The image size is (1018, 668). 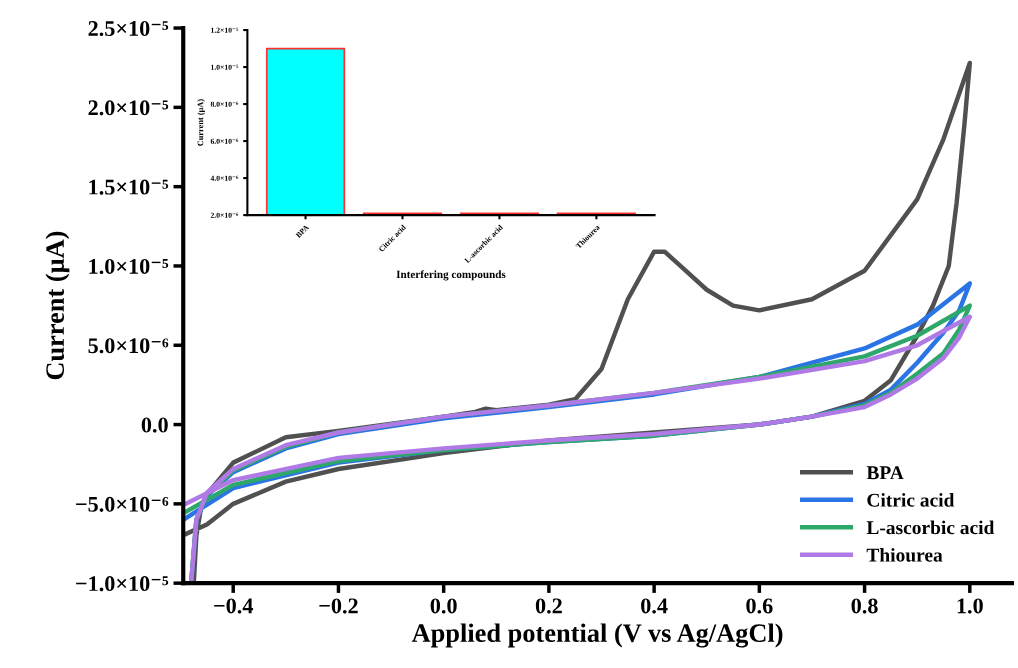 I want to click on x-tick-label: 0.4, so click(x=654, y=606).